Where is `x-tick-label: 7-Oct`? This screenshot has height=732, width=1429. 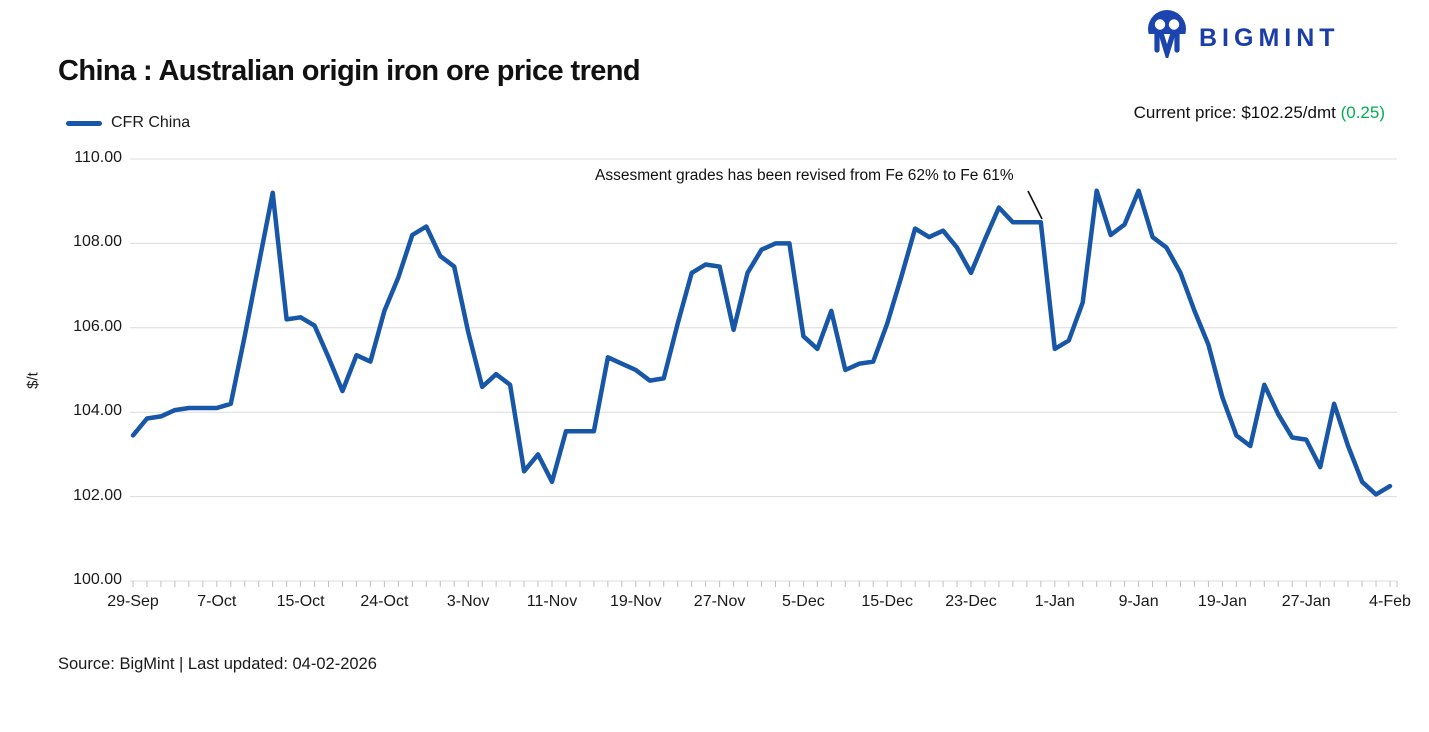
x-tick-label: 7-Oct is located at coordinates (217, 601).